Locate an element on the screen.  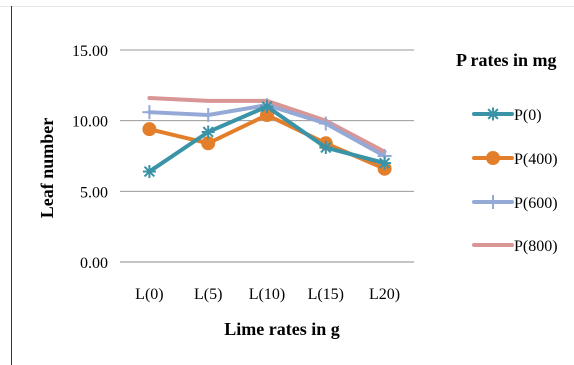
series-group is located at coordinates (267, 137).